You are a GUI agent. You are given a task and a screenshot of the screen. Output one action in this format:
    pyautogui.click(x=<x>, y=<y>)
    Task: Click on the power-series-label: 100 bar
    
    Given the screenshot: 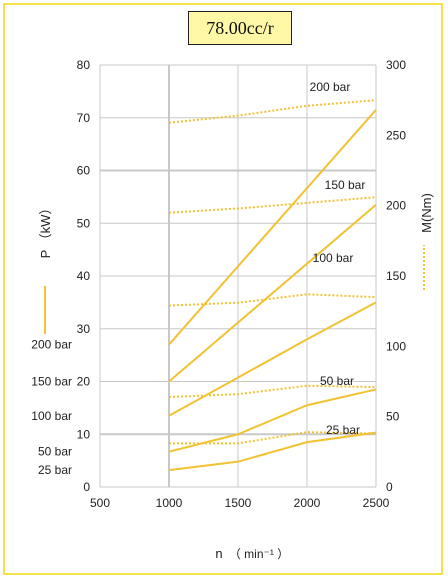 What is the action you would take?
    pyautogui.click(x=51, y=416)
    